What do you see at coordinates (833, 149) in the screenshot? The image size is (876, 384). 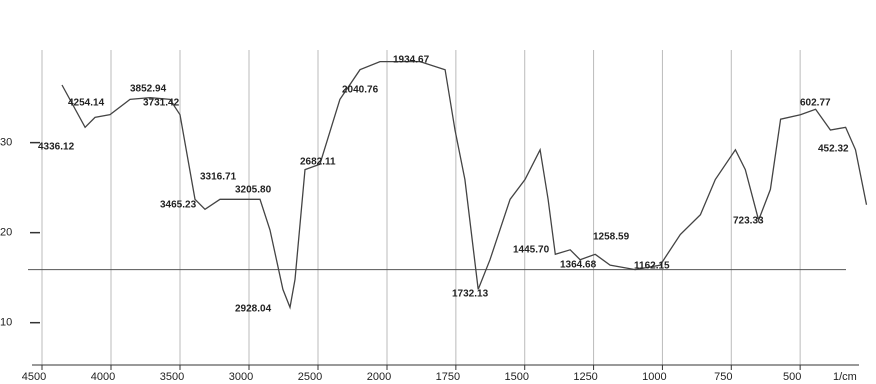 I see `peak-label: 452.32` at bounding box center [833, 149].